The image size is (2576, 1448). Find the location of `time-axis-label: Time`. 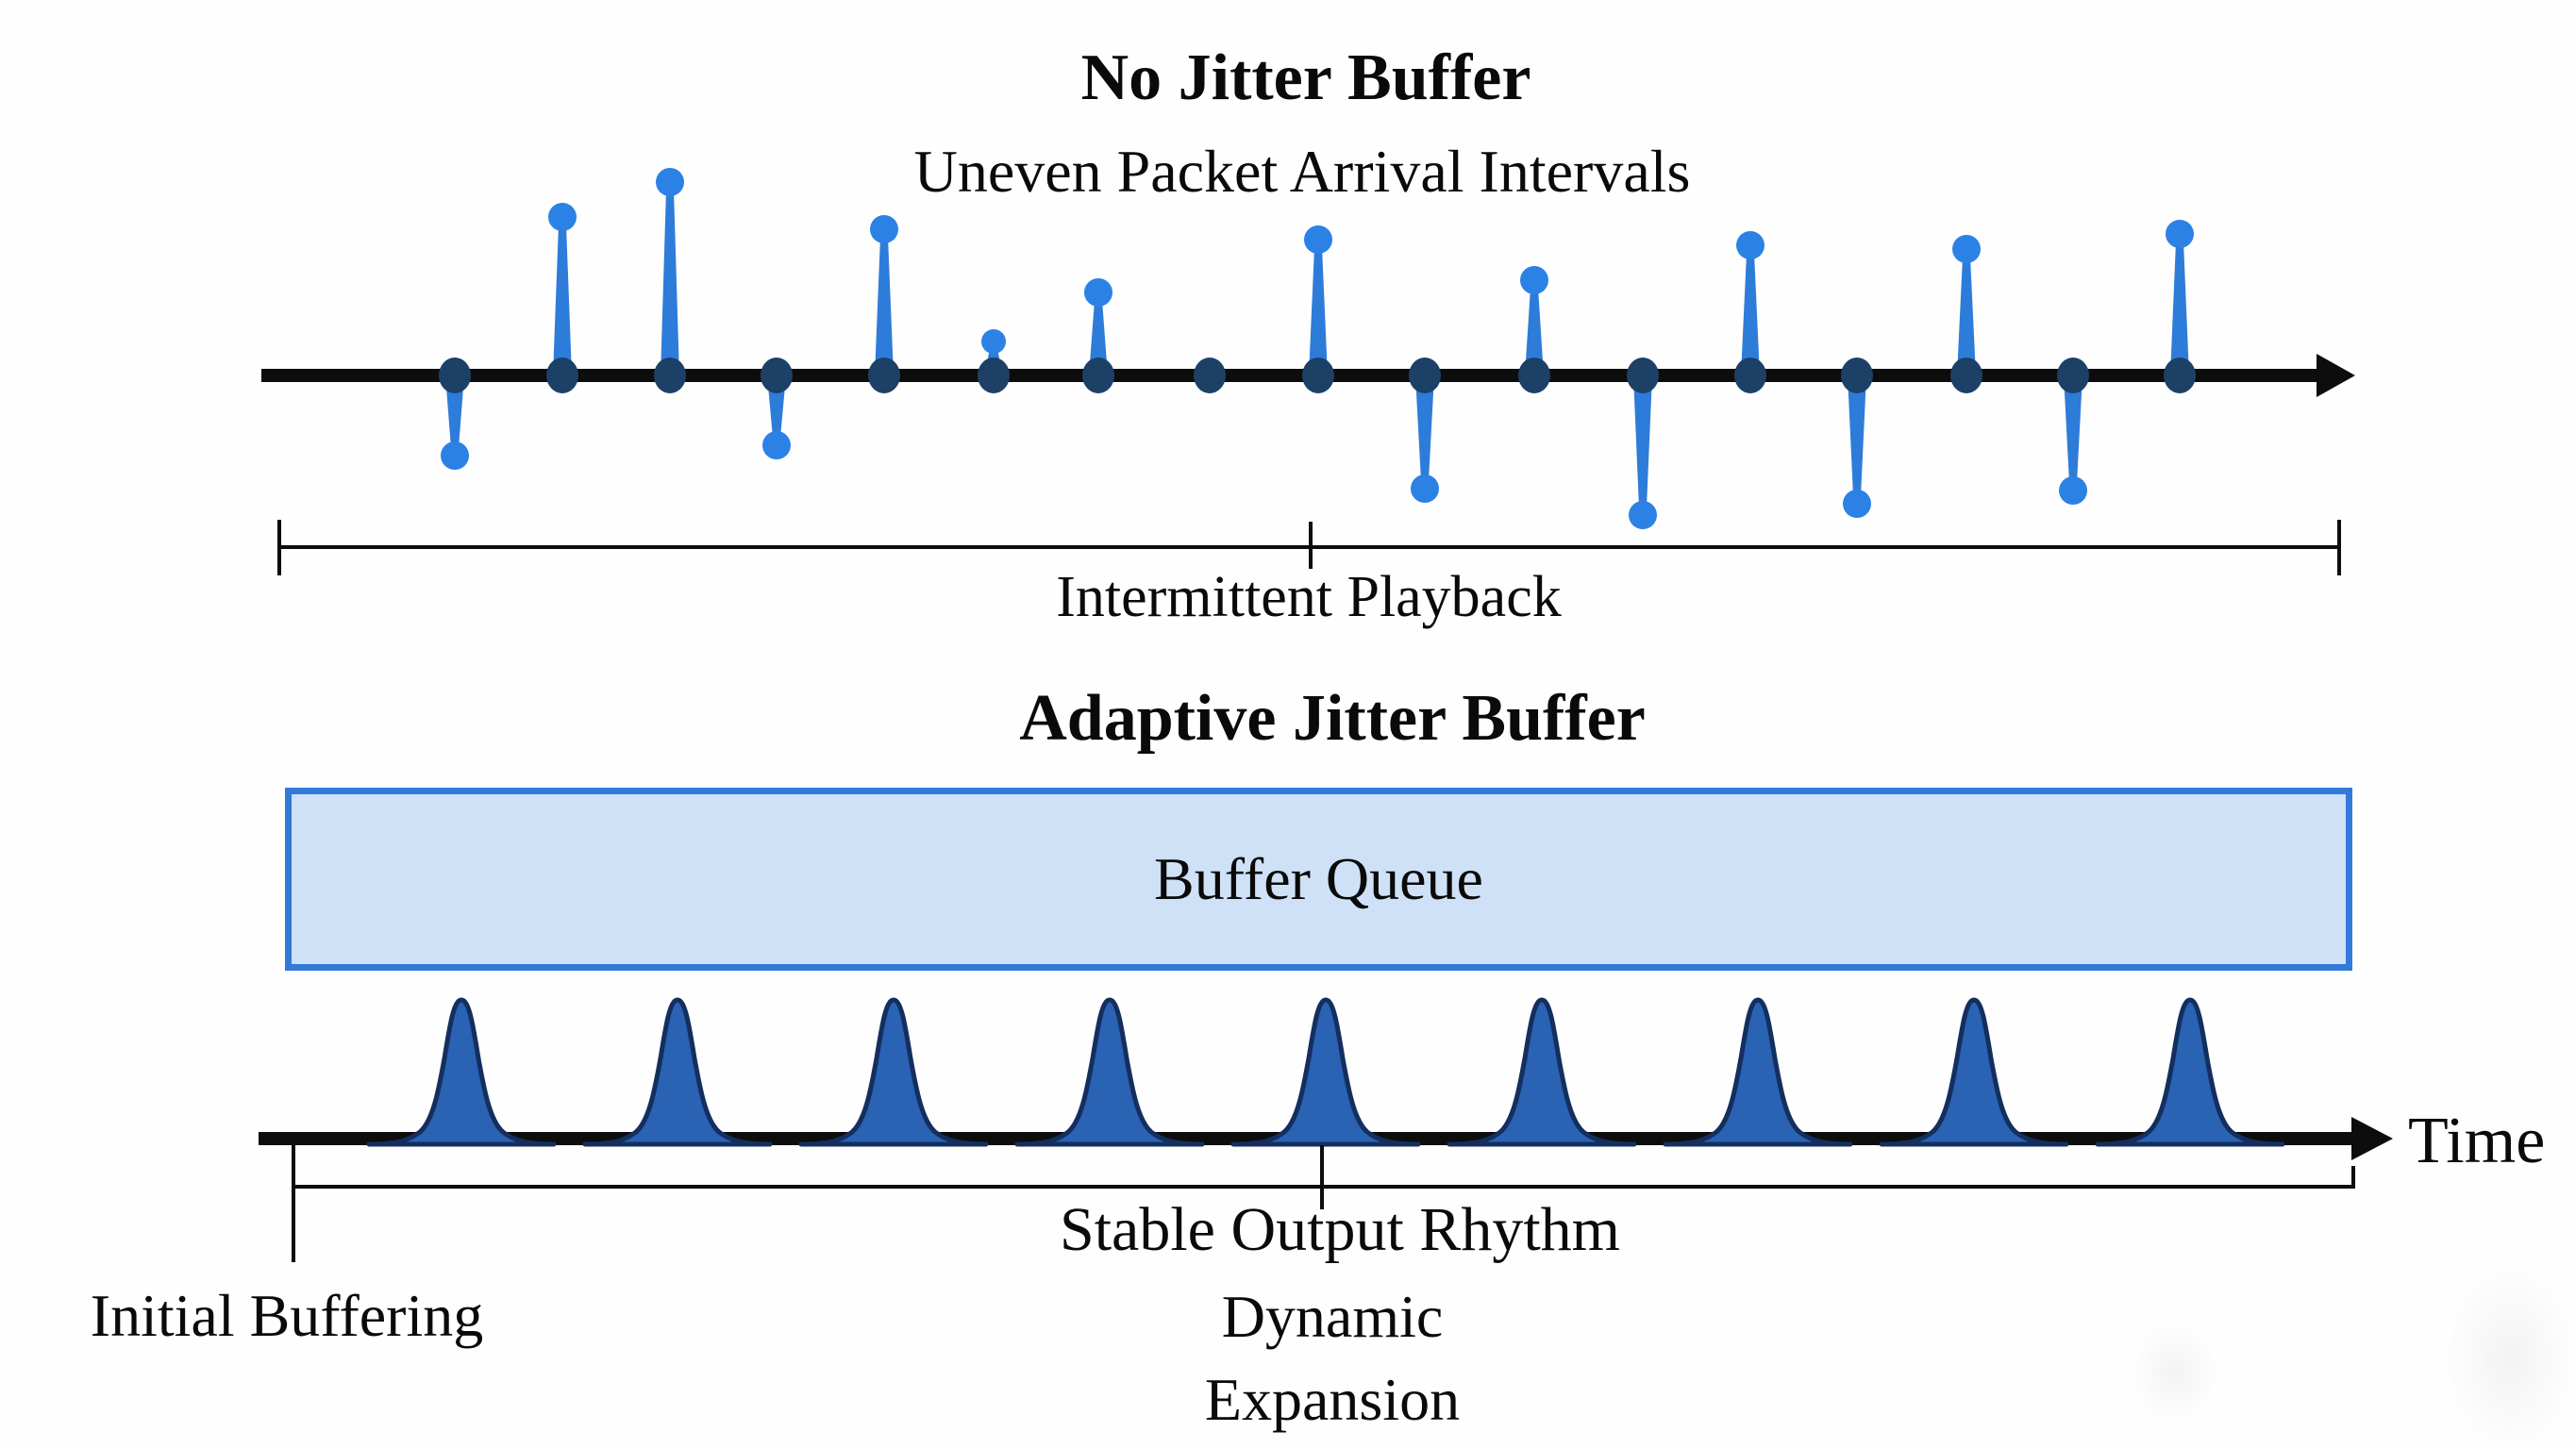

time-axis-label: Time is located at coordinates (2477, 1141).